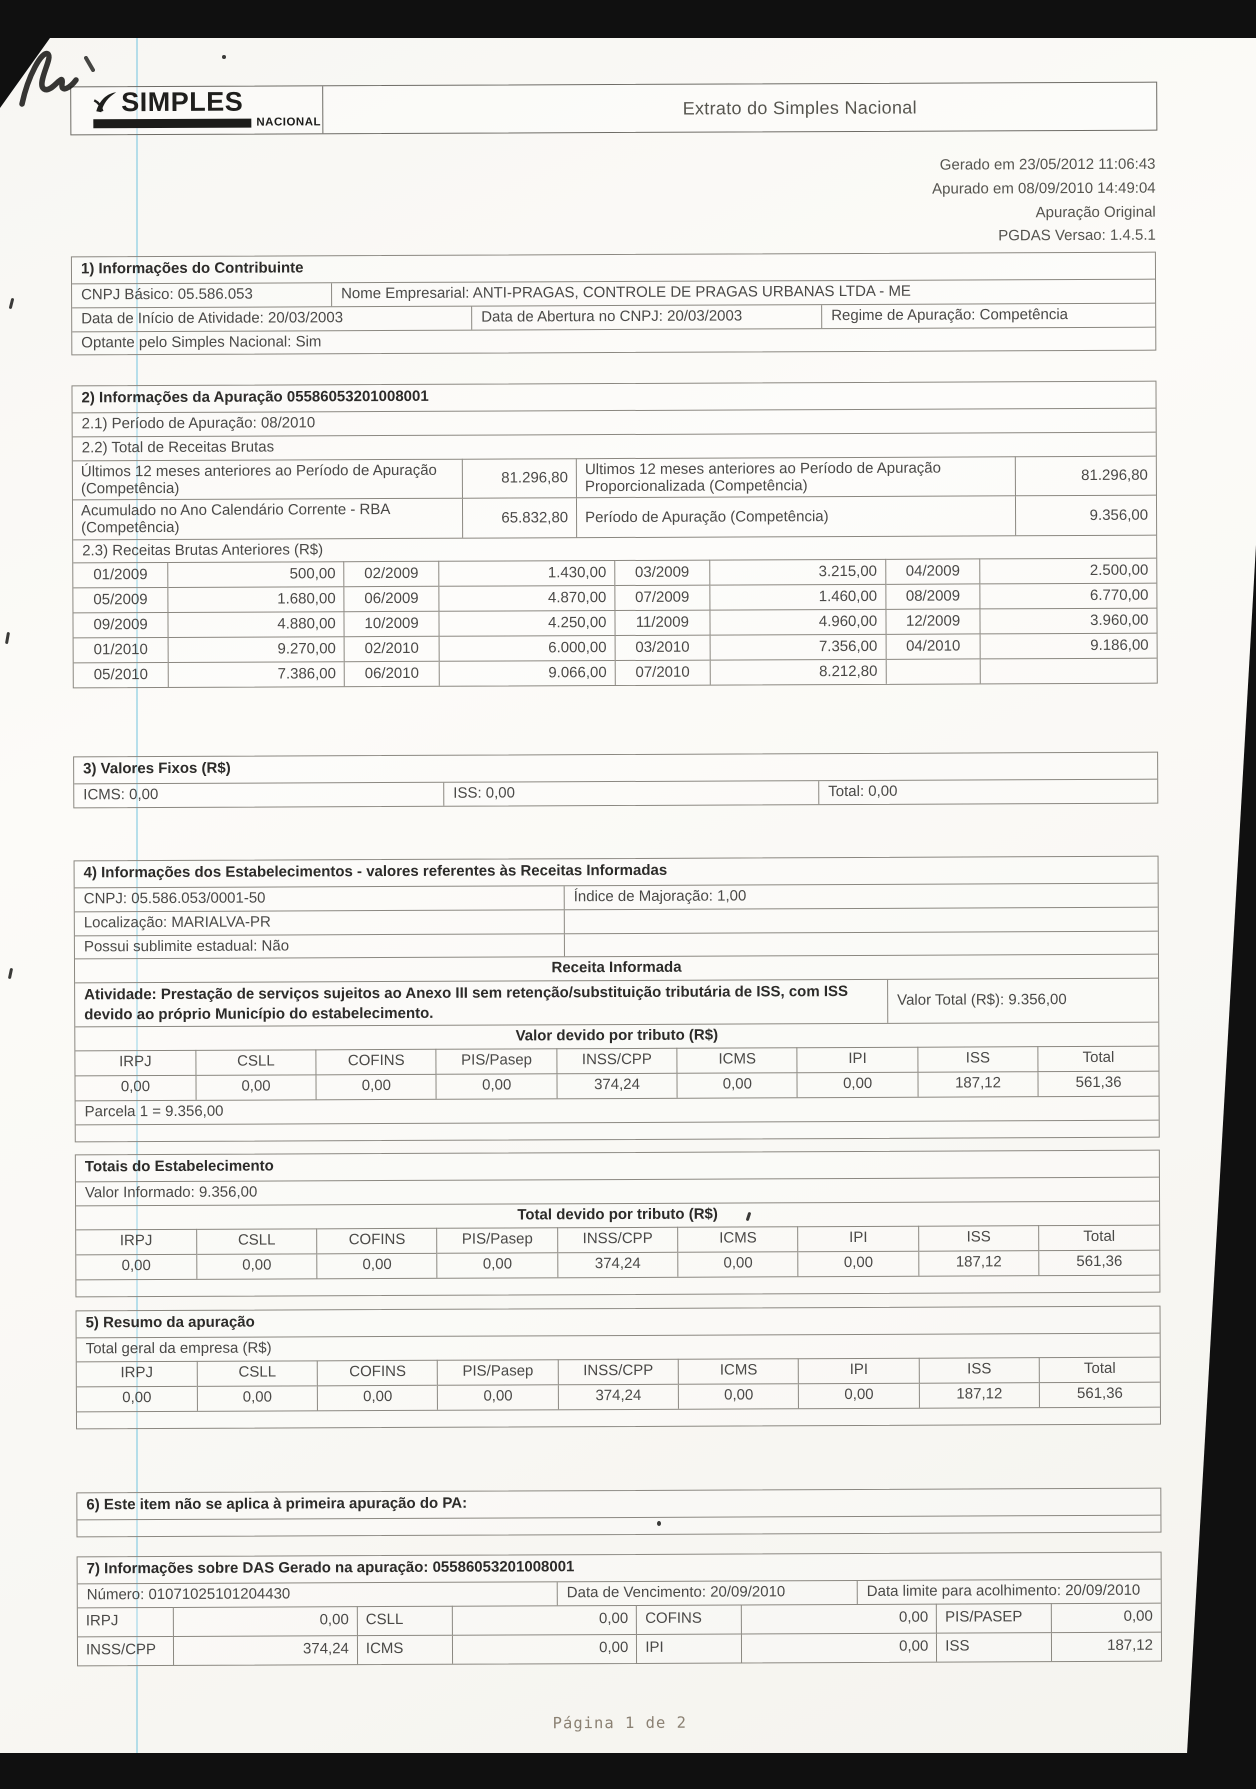 The image size is (1256, 1789). Describe the element at coordinates (526, 598) in the screenshot. I see `table-cell: 4.870,00` at that location.